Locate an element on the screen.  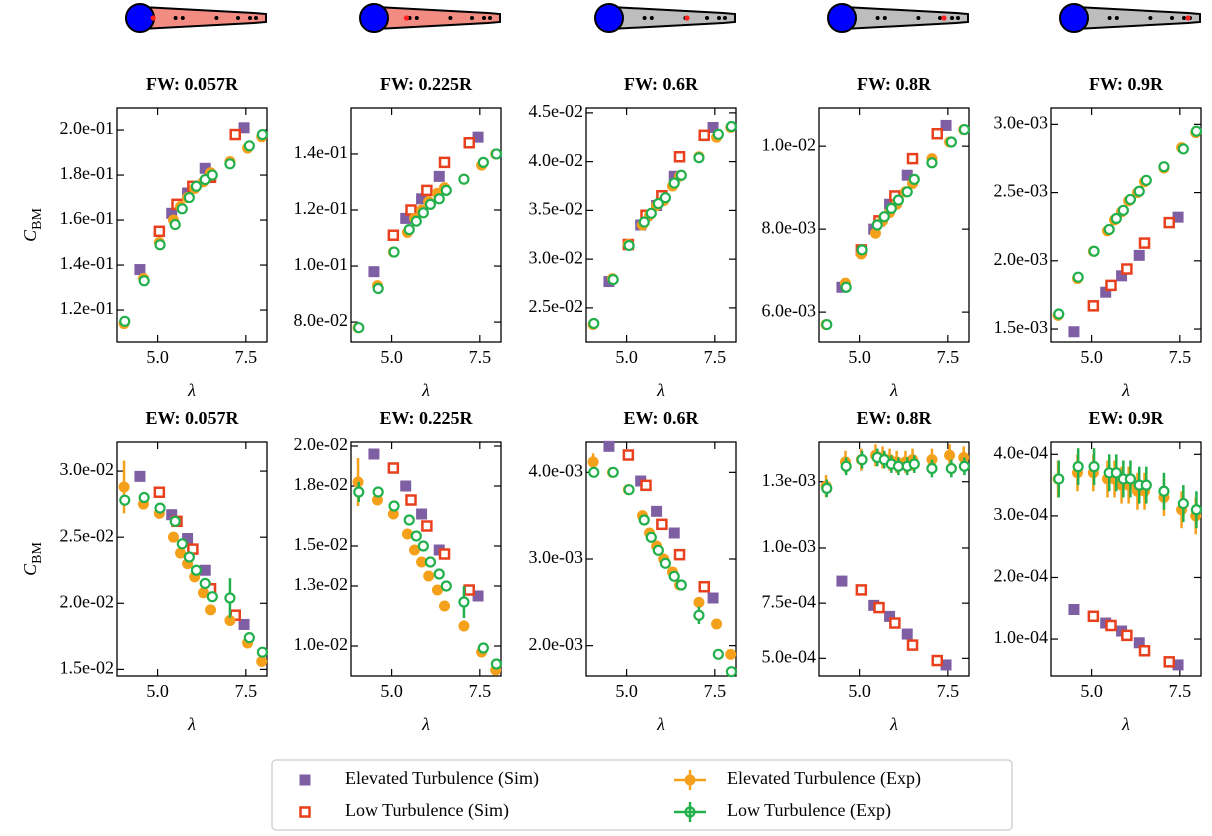
panel-title: EW: 0.057R is located at coordinates (192, 418).